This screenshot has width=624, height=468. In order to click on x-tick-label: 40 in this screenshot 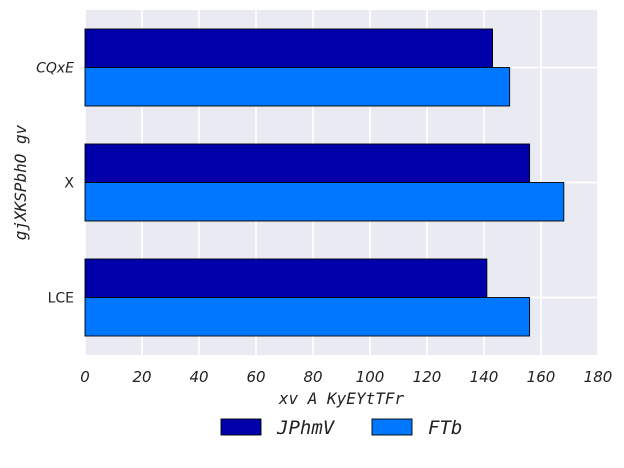, I will do `click(198, 377)`.